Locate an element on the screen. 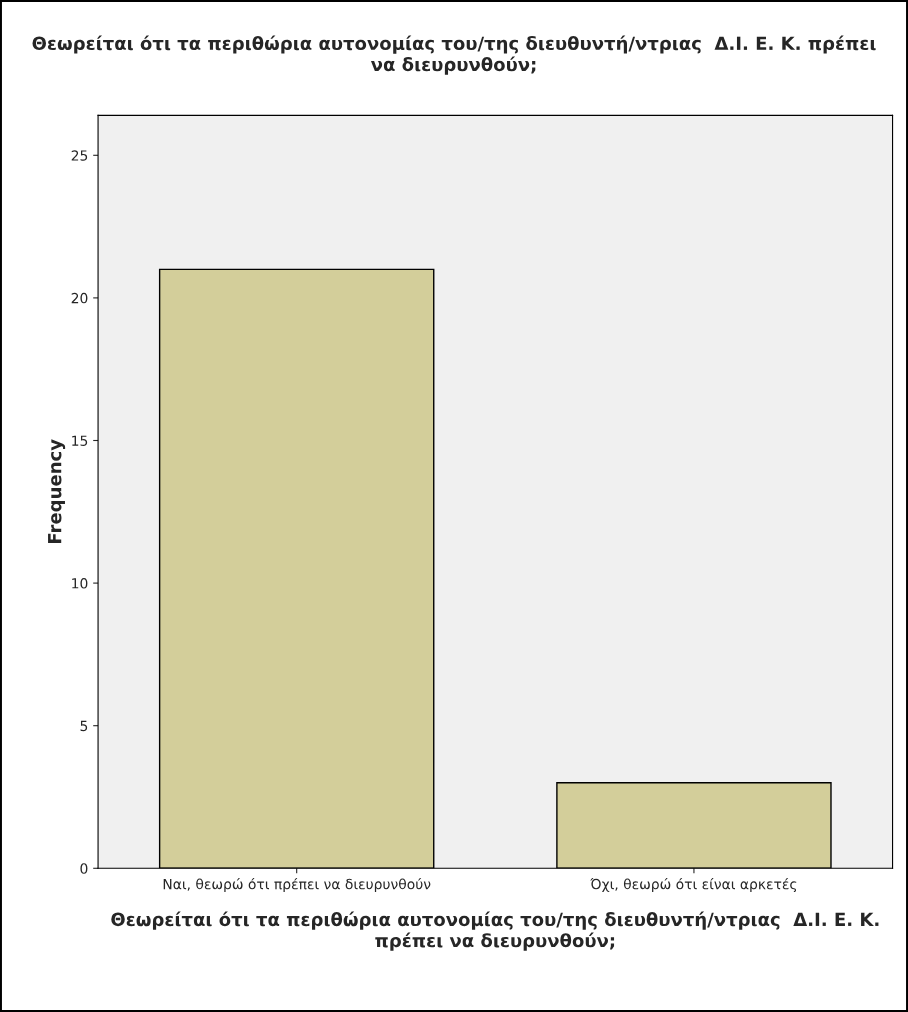  y-tick-label: 15 is located at coordinates (80, 440).